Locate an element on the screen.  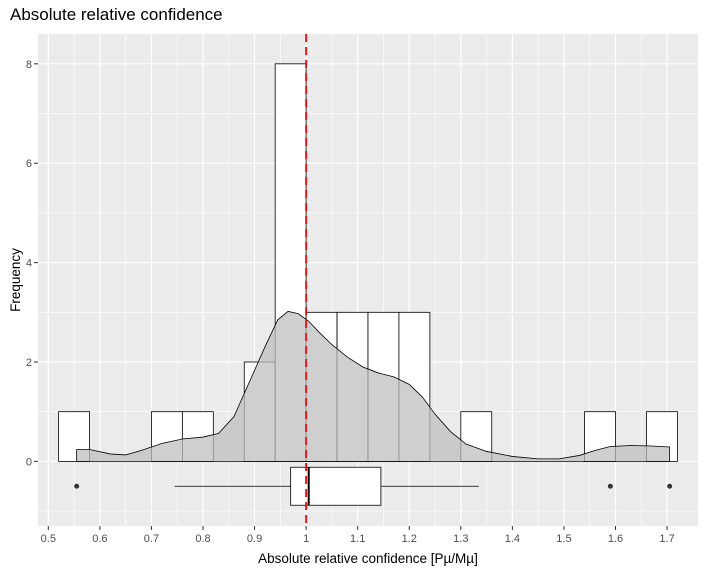
x-tick-label: 1.4 is located at coordinates (512, 539).